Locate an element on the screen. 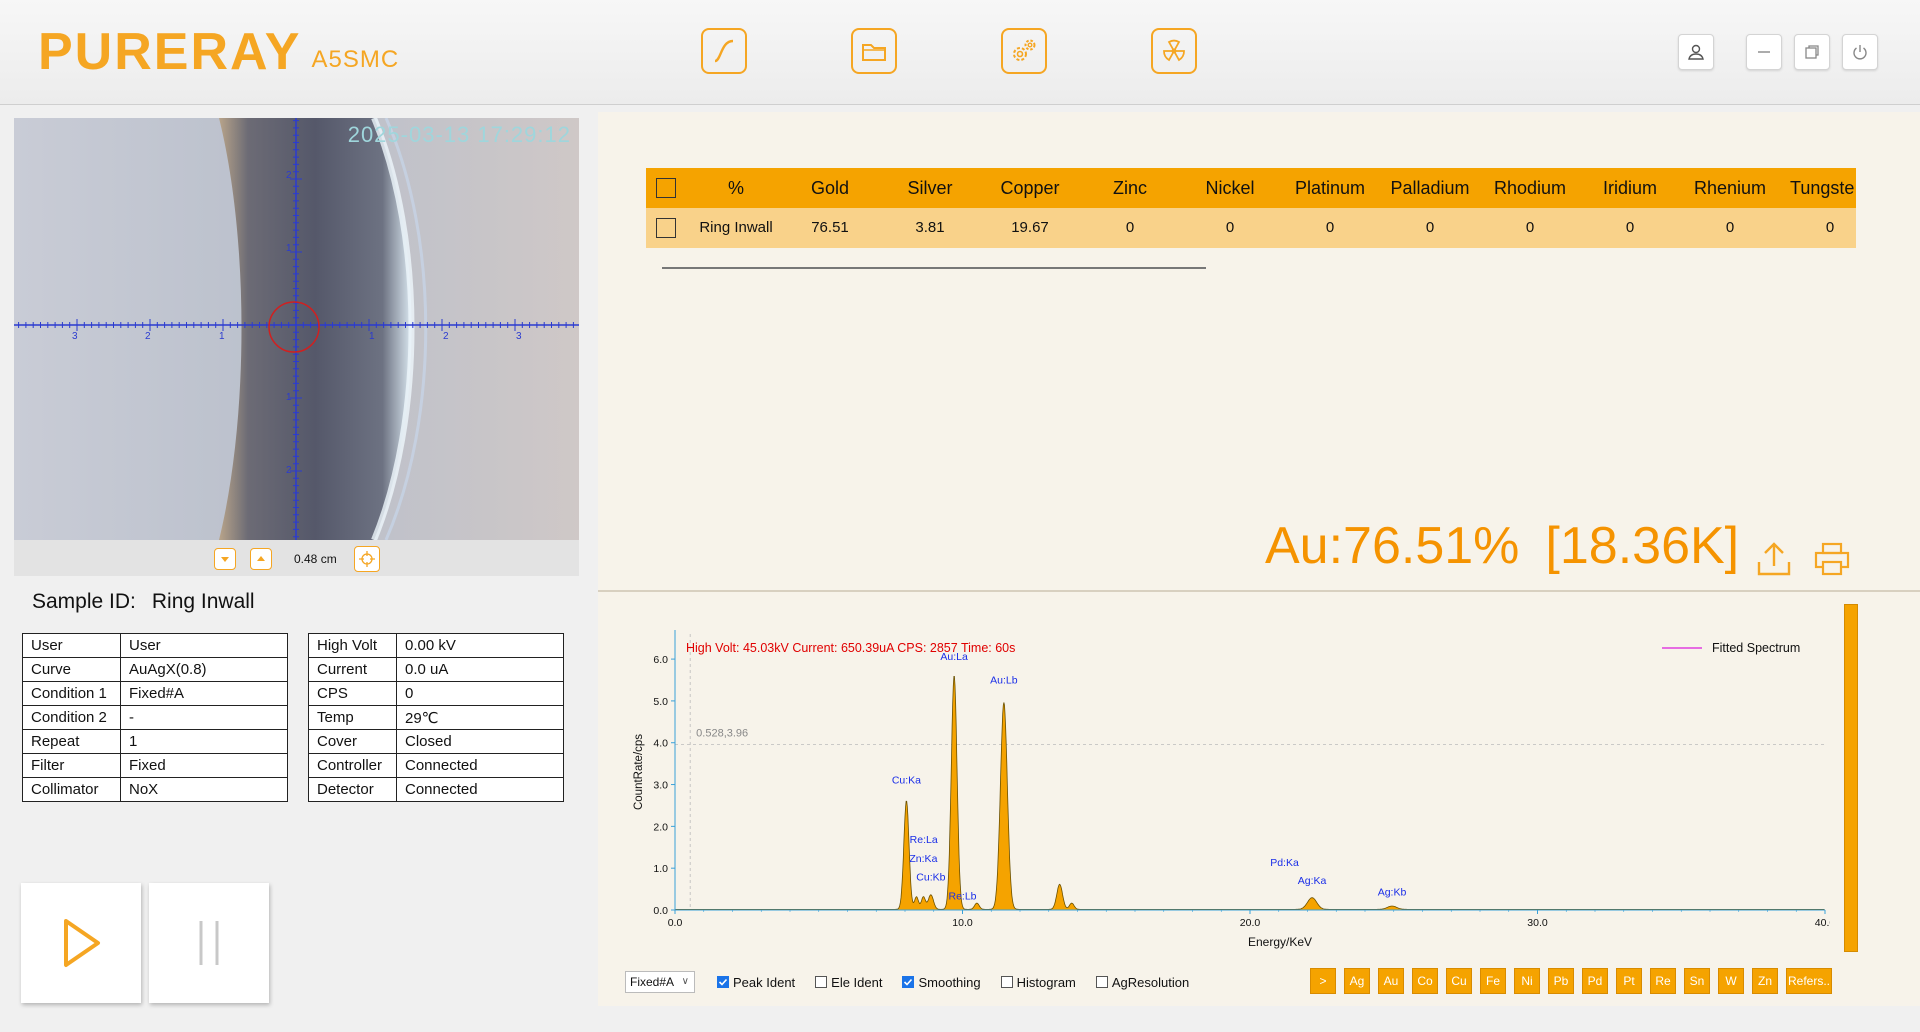 This screenshot has width=1920, height=1032. info-key: Condition 1 is located at coordinates (71, 693).